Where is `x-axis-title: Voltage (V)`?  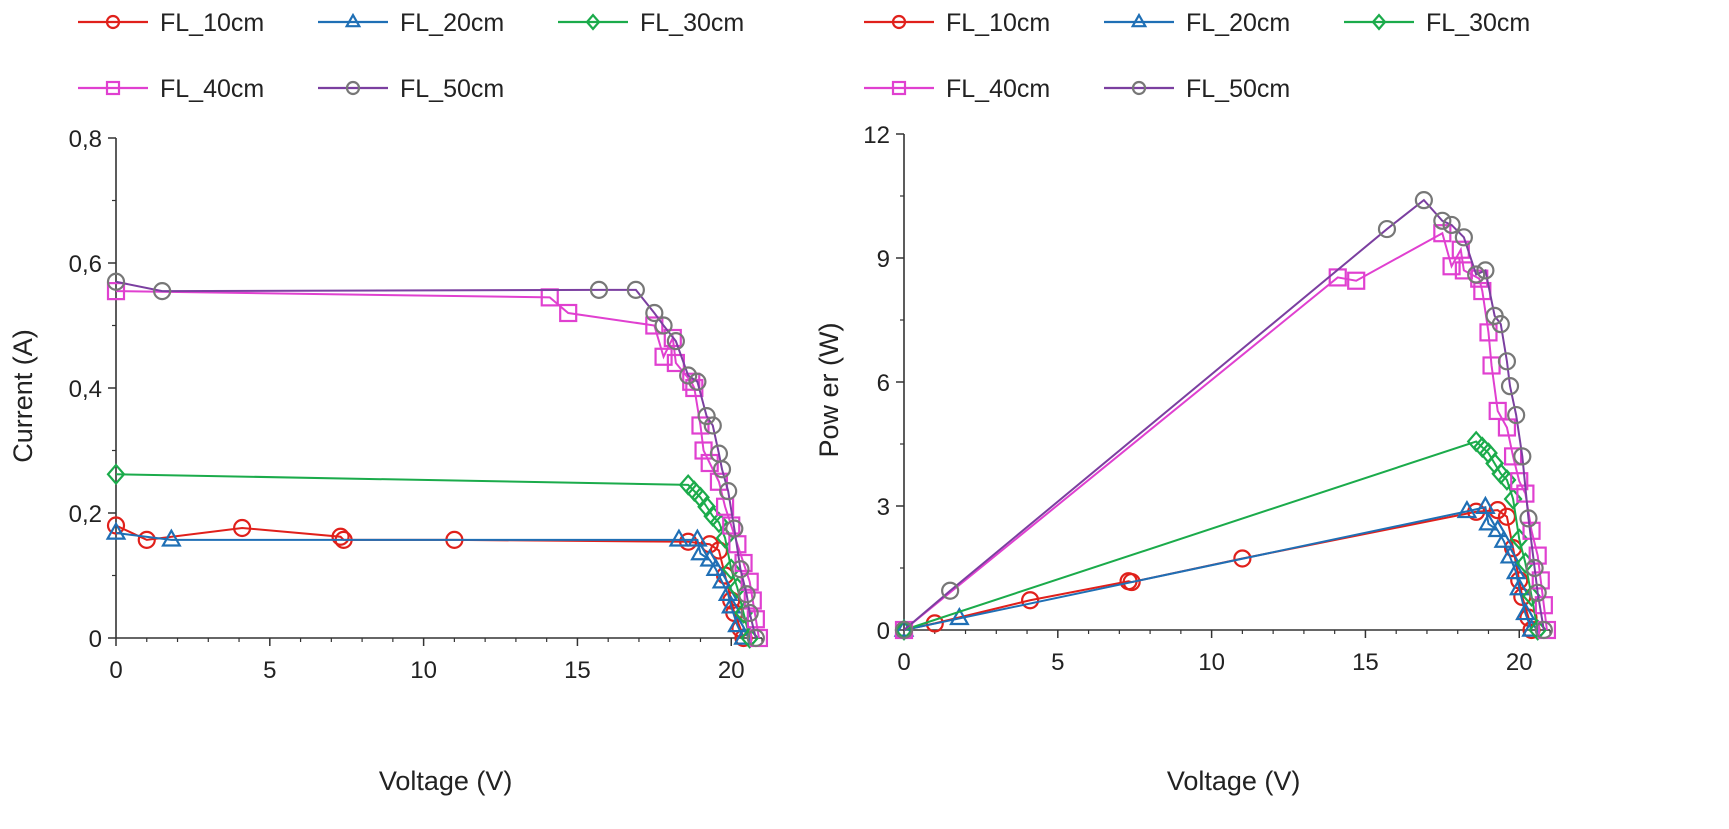 x-axis-title: Voltage (V) is located at coordinates (446, 781).